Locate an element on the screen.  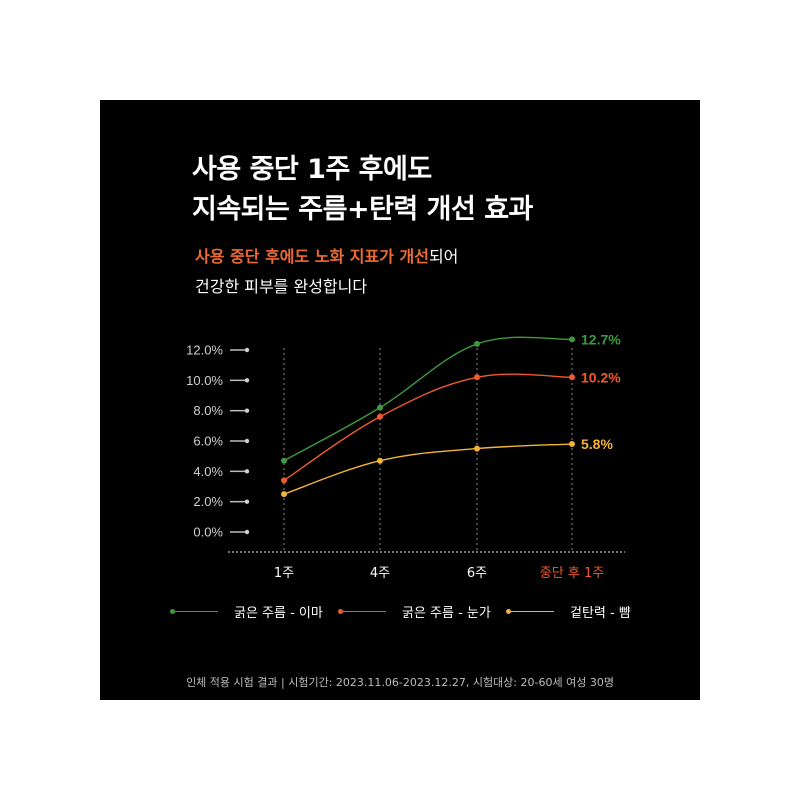
headline: 사용 중단 1주 후에도 지속되는 주름+탄력 개선 효과 is located at coordinates (362, 190).